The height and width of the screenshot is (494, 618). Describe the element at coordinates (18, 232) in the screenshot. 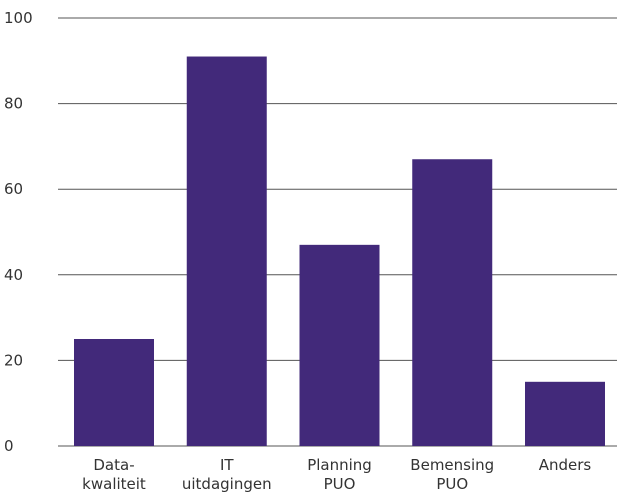

I see `y-axis-ticks: 0 20 40 60 80 100` at that location.